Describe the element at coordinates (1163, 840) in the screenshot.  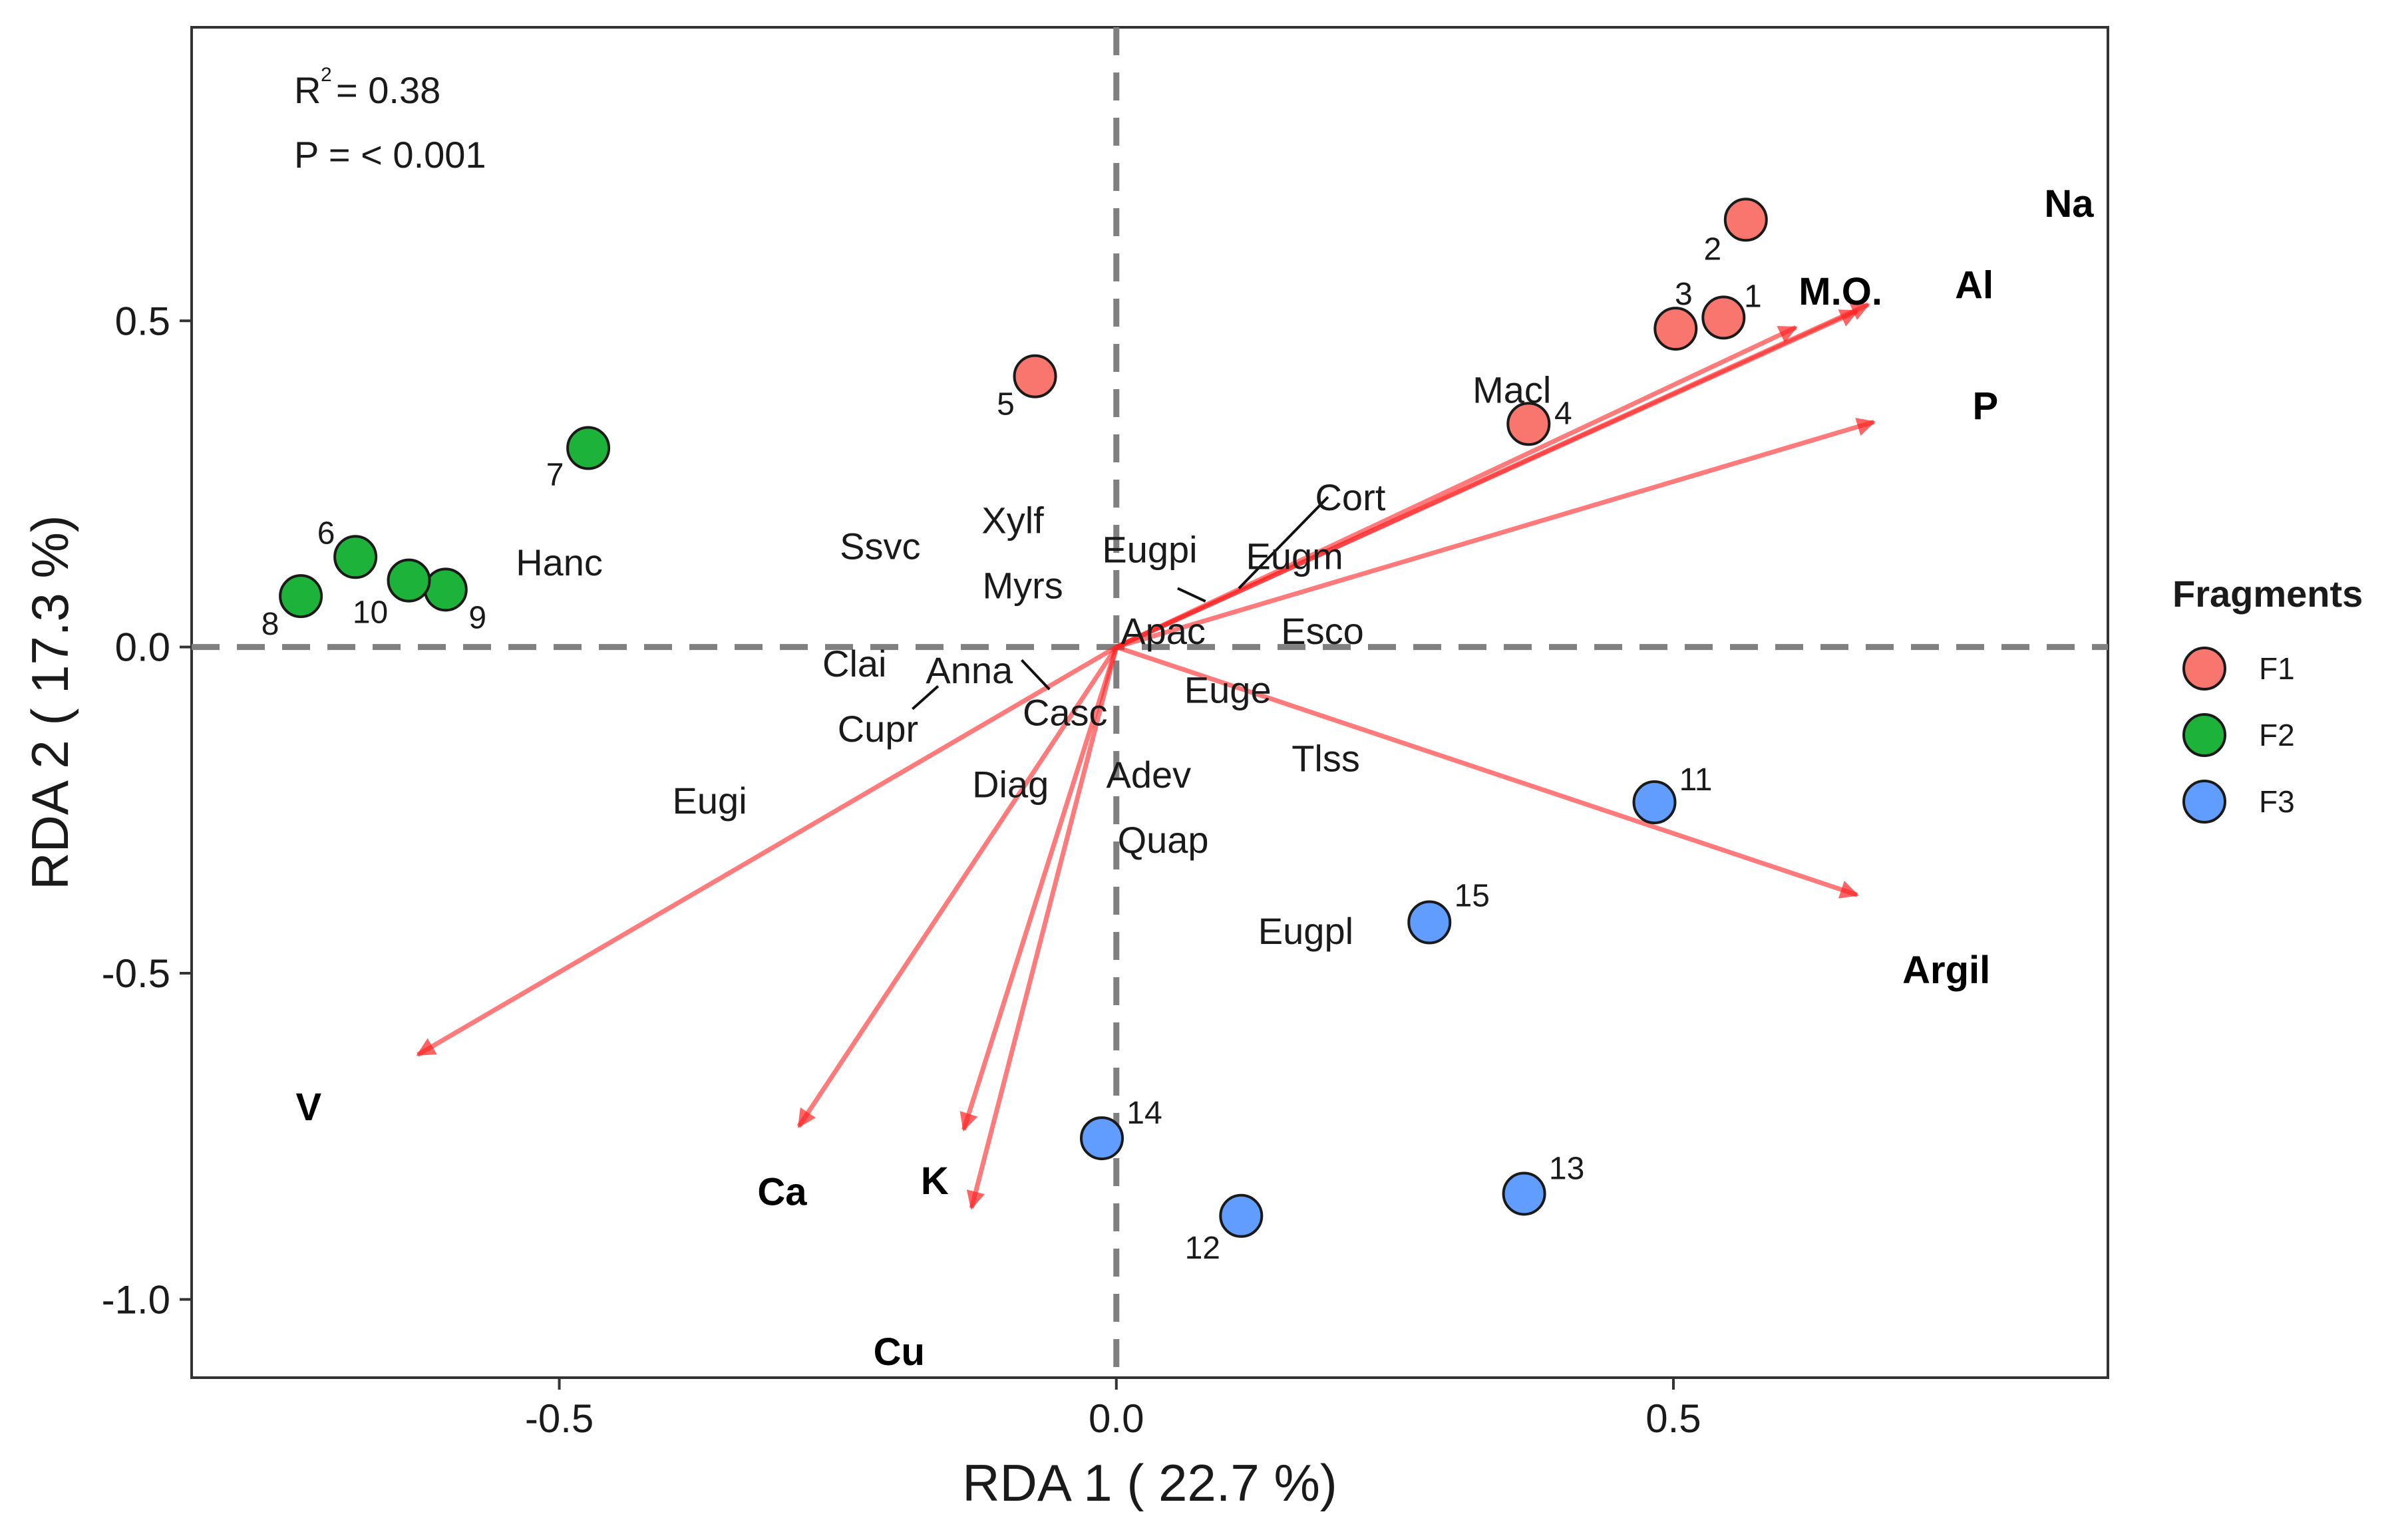
I see `species-label-quap: Quap` at that location.